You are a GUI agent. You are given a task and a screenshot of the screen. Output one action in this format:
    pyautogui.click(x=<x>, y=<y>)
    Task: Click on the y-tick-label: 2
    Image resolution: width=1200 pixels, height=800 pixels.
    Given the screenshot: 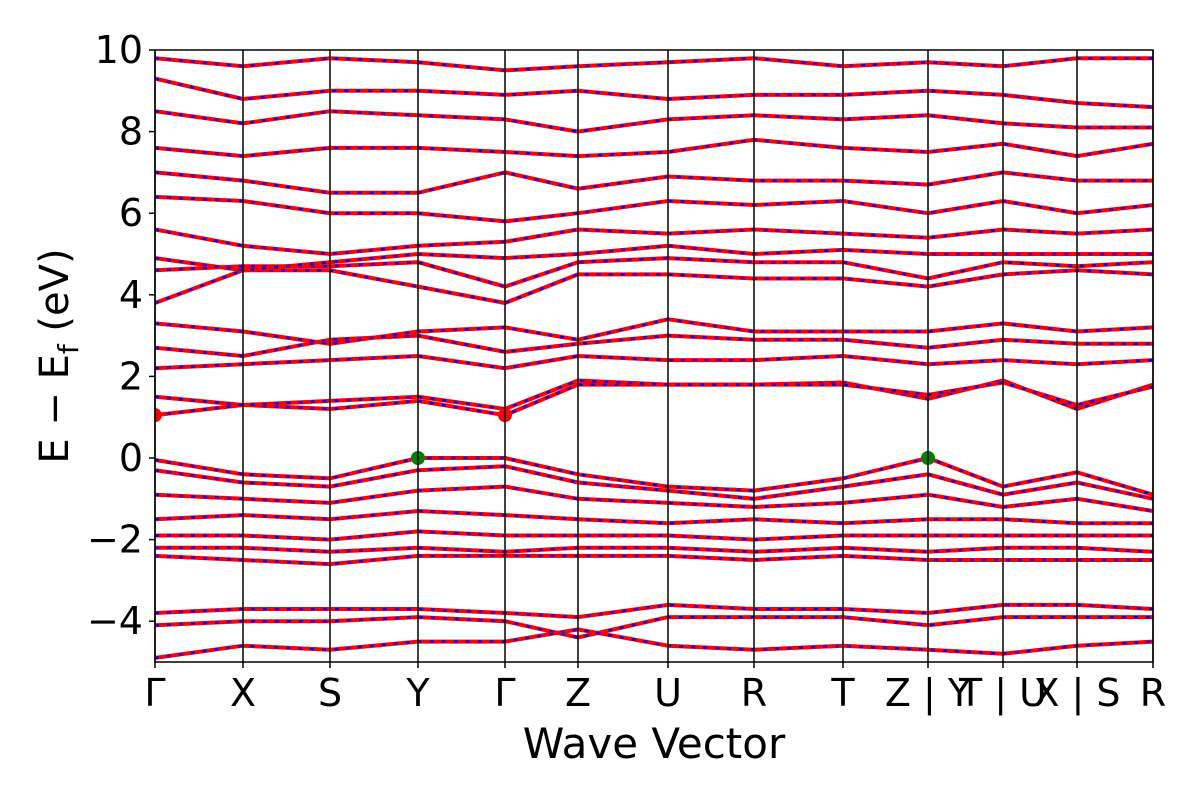 What is the action you would take?
    pyautogui.click(x=131, y=376)
    